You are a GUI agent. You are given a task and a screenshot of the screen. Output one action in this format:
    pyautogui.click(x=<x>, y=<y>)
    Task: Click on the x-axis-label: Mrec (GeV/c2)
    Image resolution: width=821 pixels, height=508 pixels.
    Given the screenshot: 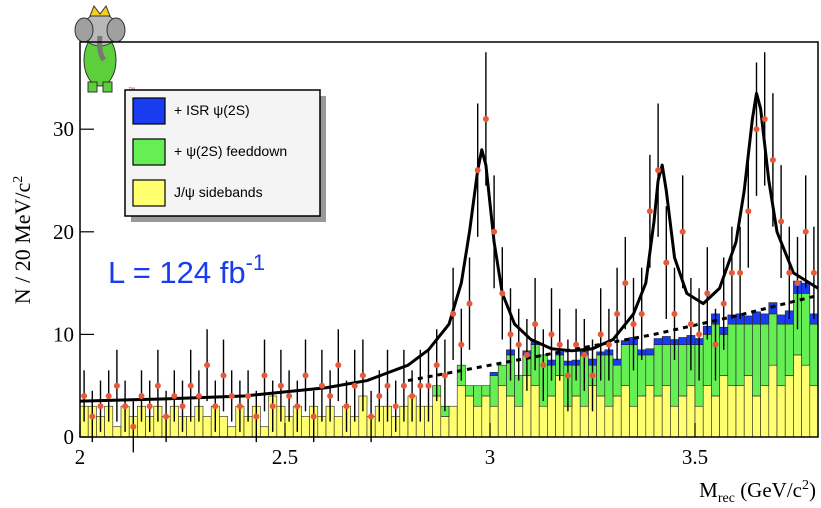 What is the action you would take?
    pyautogui.click(x=757, y=492)
    